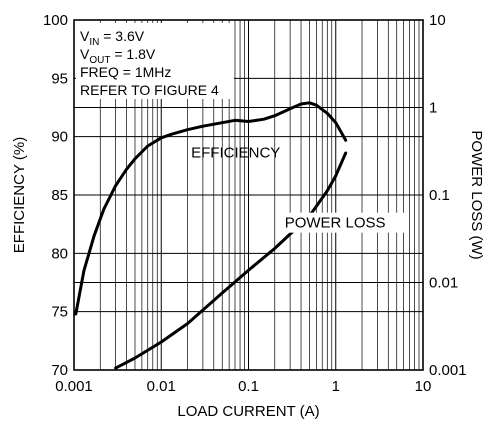 Image resolution: width=490 pixels, height=428 pixels. What do you see at coordinates (248, 411) in the screenshot?
I see `x-axis-label: LOAD CURRENT (A)` at bounding box center [248, 411].